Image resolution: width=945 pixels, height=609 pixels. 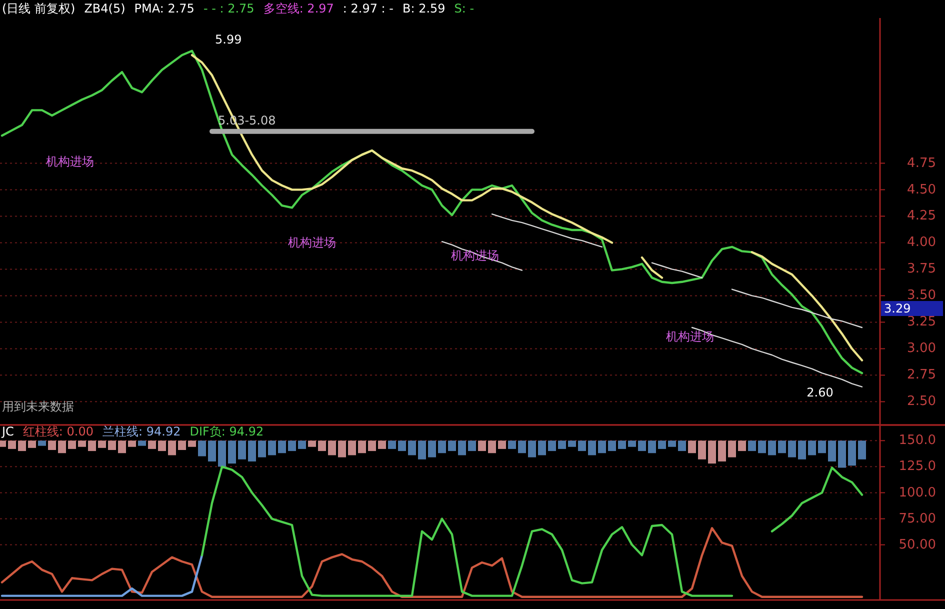 What do you see at coordinates (917, 544) in the screenshot?
I see `y-tick-label: 50.00` at bounding box center [917, 544].